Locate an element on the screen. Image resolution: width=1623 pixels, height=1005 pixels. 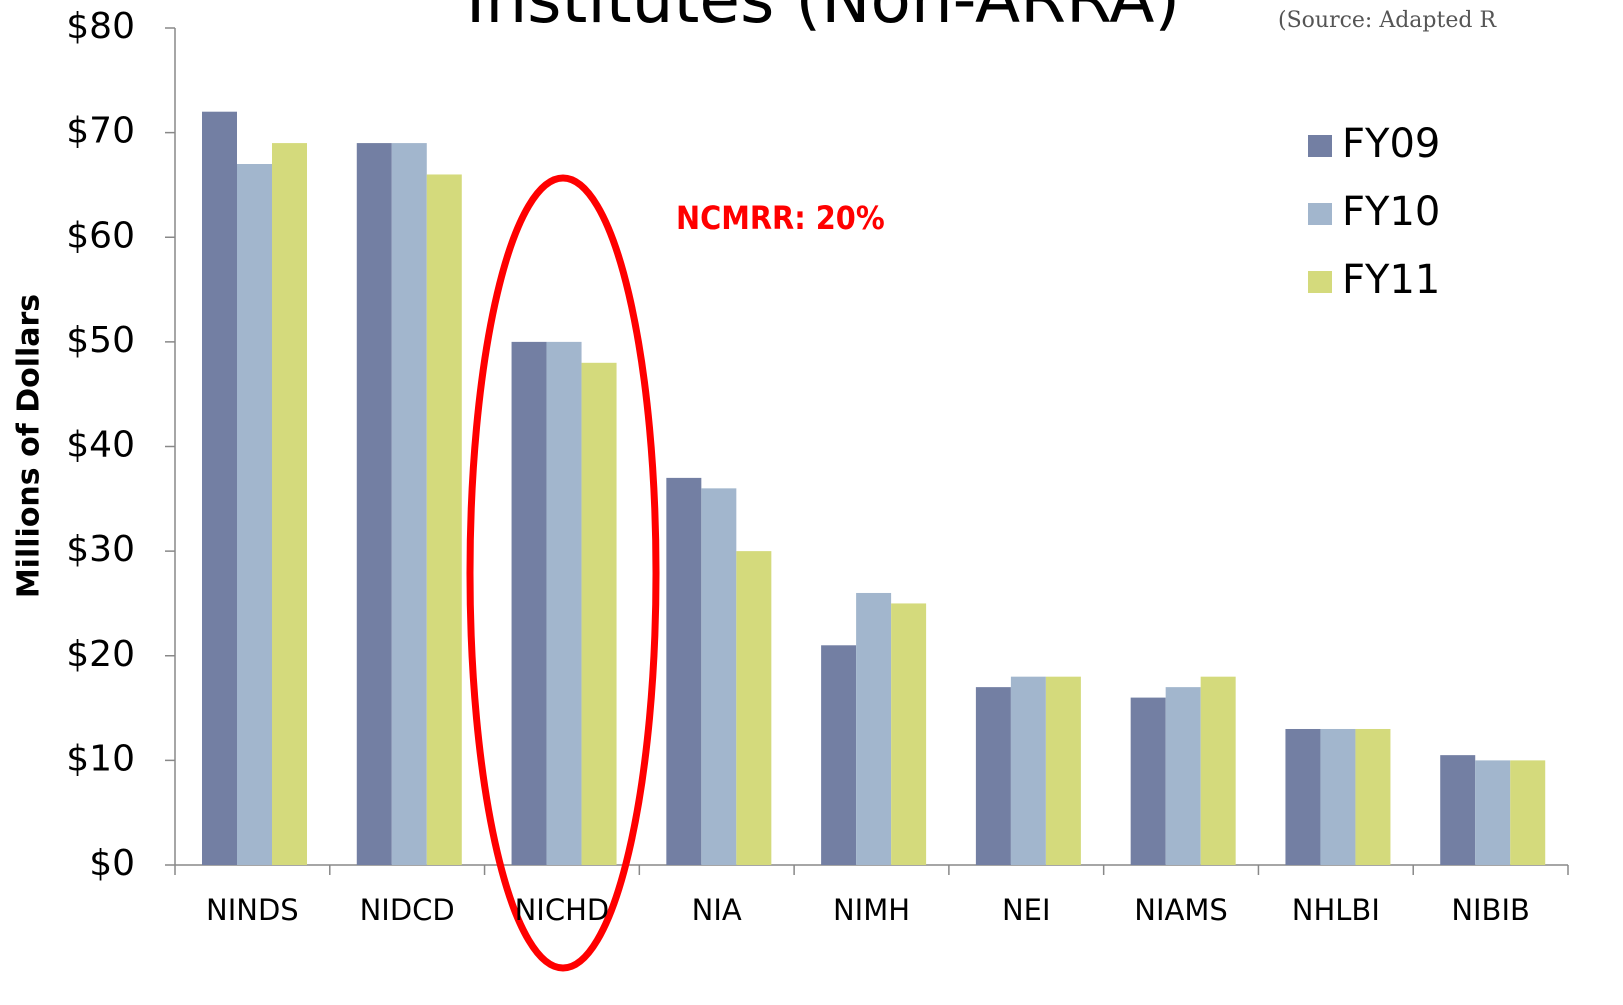
x-tick-label: NICHD is located at coordinates (562, 910).